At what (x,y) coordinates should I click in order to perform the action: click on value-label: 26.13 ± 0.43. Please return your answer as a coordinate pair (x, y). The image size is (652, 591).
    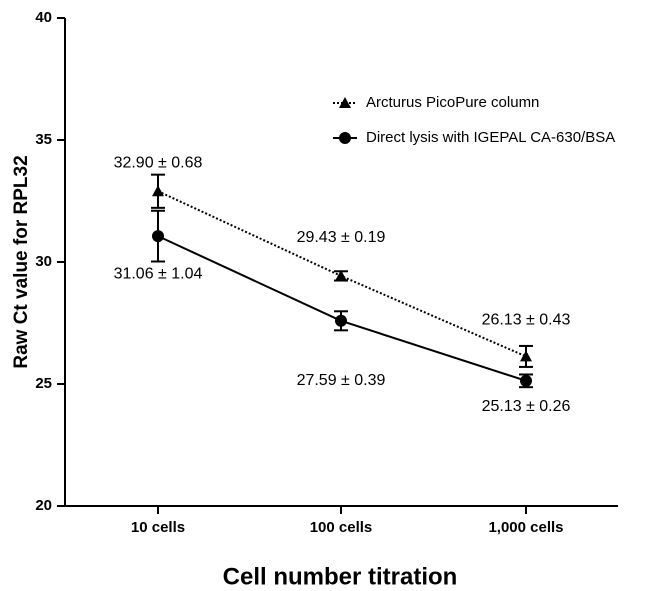
    Looking at the image, I should click on (526, 320).